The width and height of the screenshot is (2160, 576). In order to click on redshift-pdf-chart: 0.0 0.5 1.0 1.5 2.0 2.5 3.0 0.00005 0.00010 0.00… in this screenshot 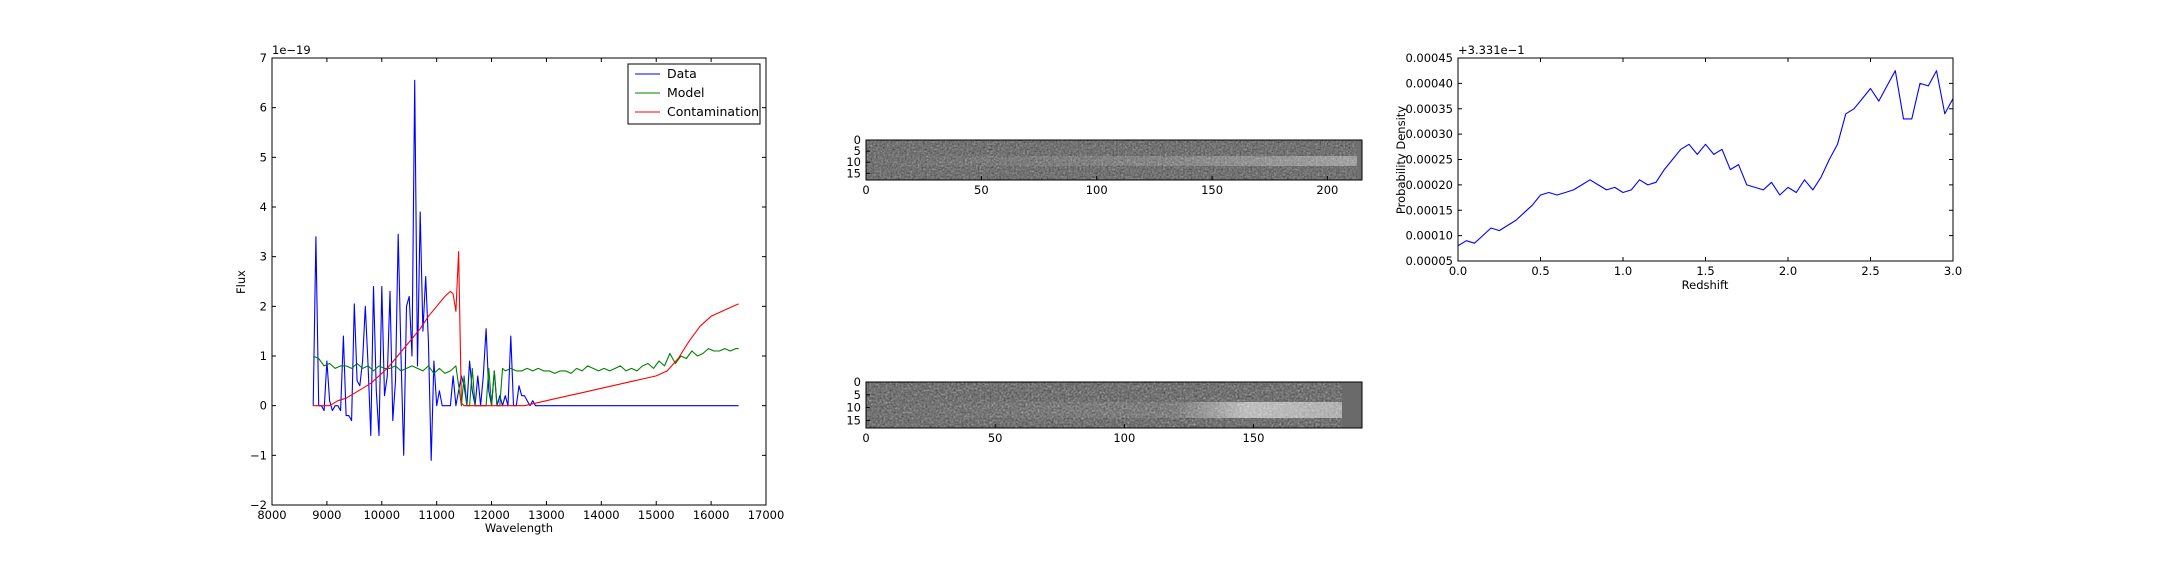, I will do `click(1678, 167)`.